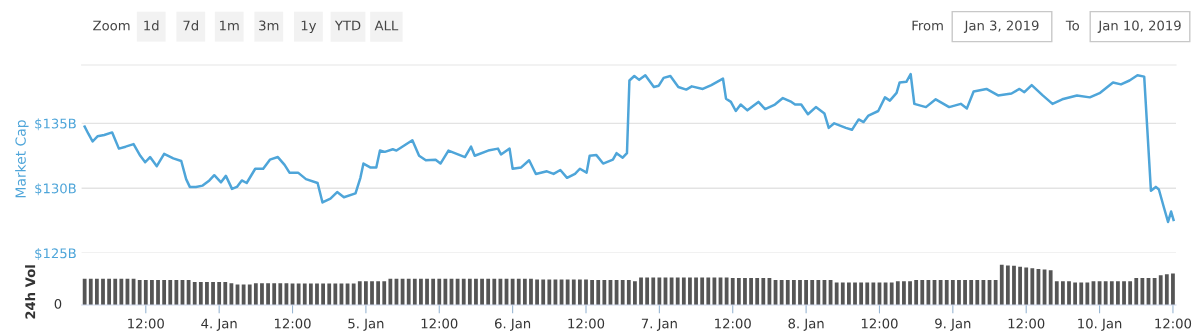 The image size is (1200, 333). Describe the element at coordinates (219, 324) in the screenshot. I see `x-tick-label: 4. Jan` at that location.